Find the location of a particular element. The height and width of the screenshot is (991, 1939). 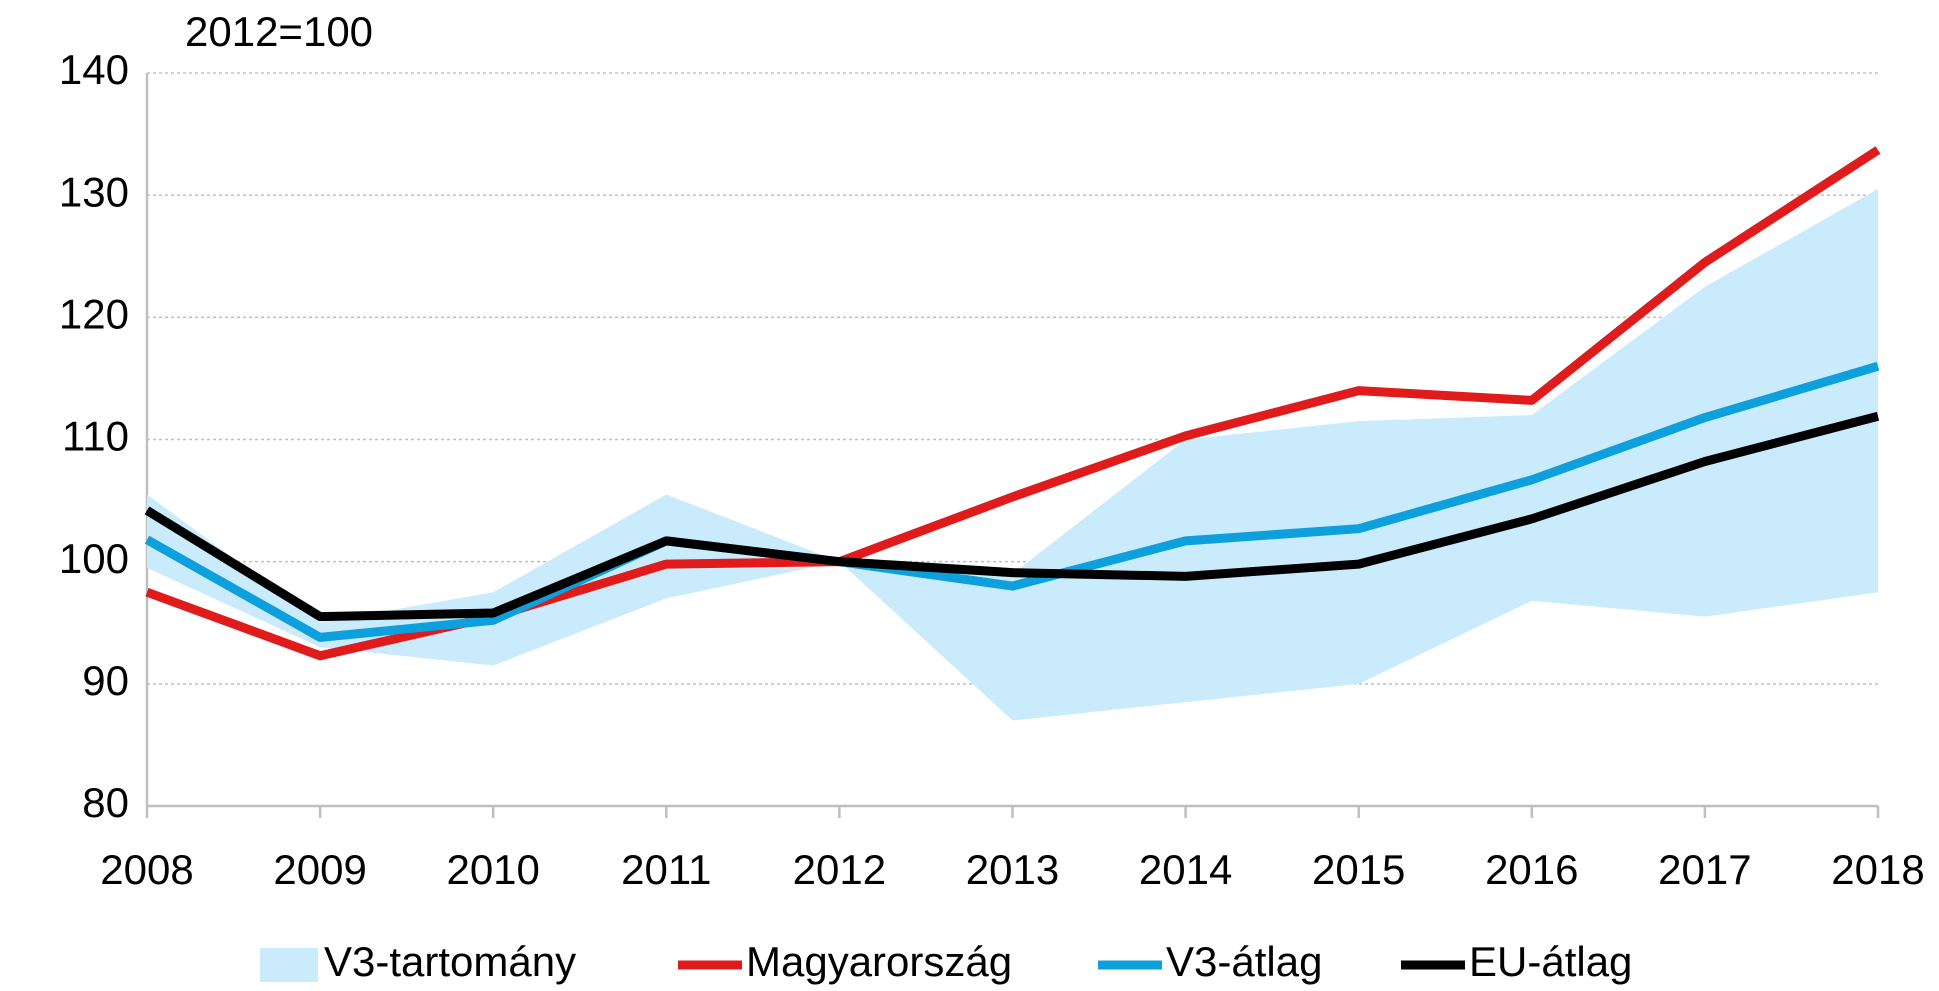

y-tick-label: 140 is located at coordinates (94, 69).